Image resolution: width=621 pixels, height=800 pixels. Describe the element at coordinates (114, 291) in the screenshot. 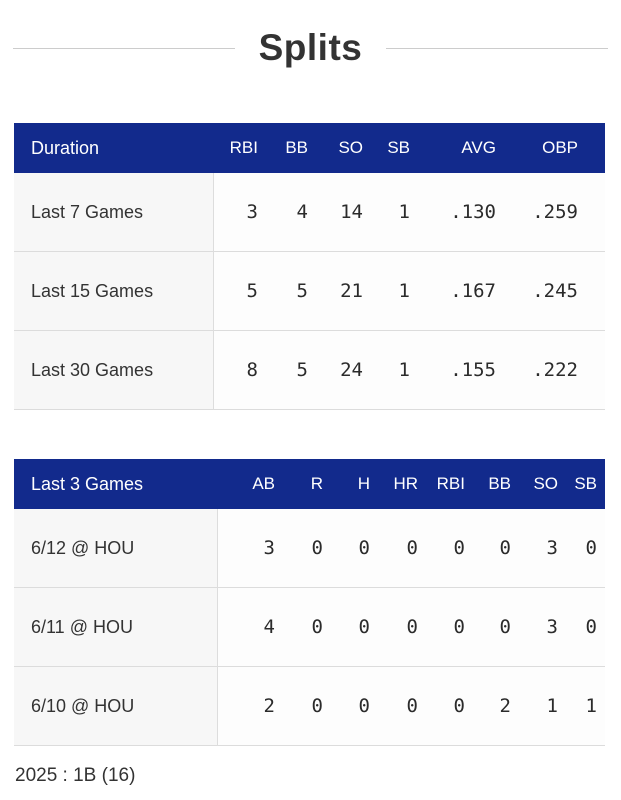

I see `row-label: Last 15 Games` at that location.